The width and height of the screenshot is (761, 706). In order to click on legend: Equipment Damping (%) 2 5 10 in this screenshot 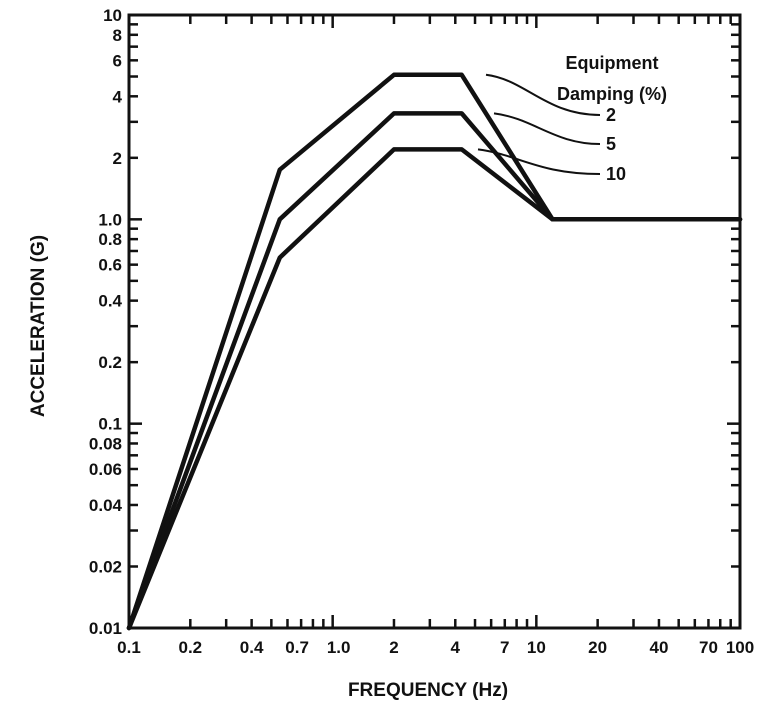, I will do `click(572, 118)`.